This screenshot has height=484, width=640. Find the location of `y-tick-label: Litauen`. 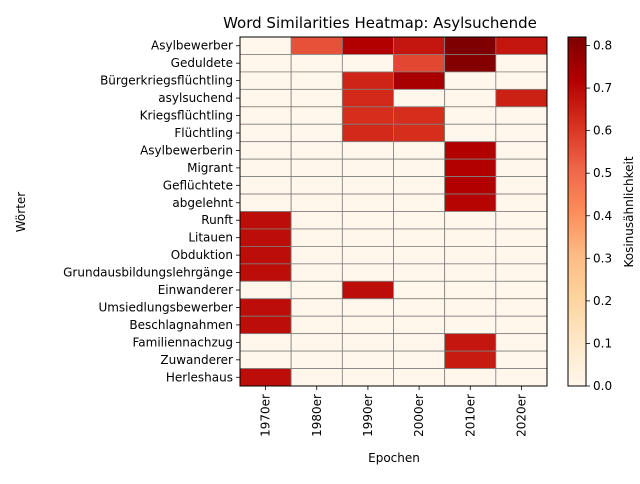

y-tick-label: Litauen is located at coordinates (210, 238).